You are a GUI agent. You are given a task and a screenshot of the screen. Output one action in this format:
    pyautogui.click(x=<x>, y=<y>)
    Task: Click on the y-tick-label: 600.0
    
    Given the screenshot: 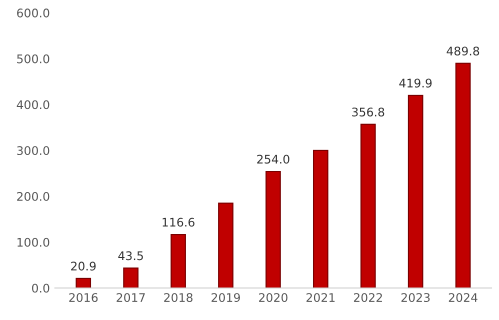 What is the action you would take?
    pyautogui.click(x=33, y=13)
    